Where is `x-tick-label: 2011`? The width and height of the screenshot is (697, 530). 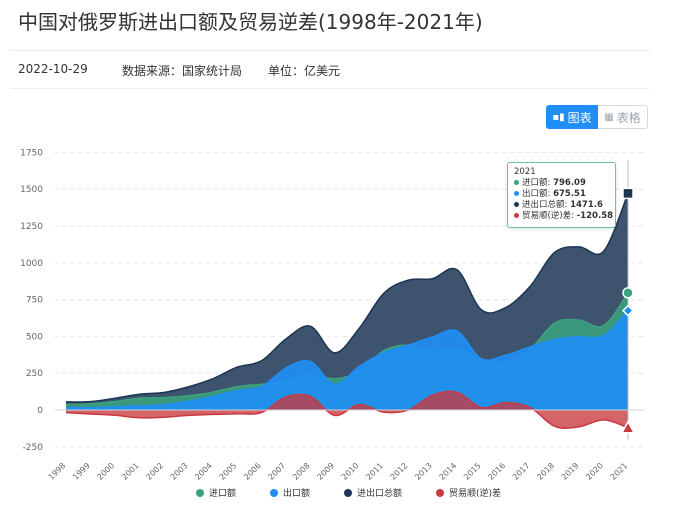
x-tick-label: 2011 is located at coordinates (374, 470).